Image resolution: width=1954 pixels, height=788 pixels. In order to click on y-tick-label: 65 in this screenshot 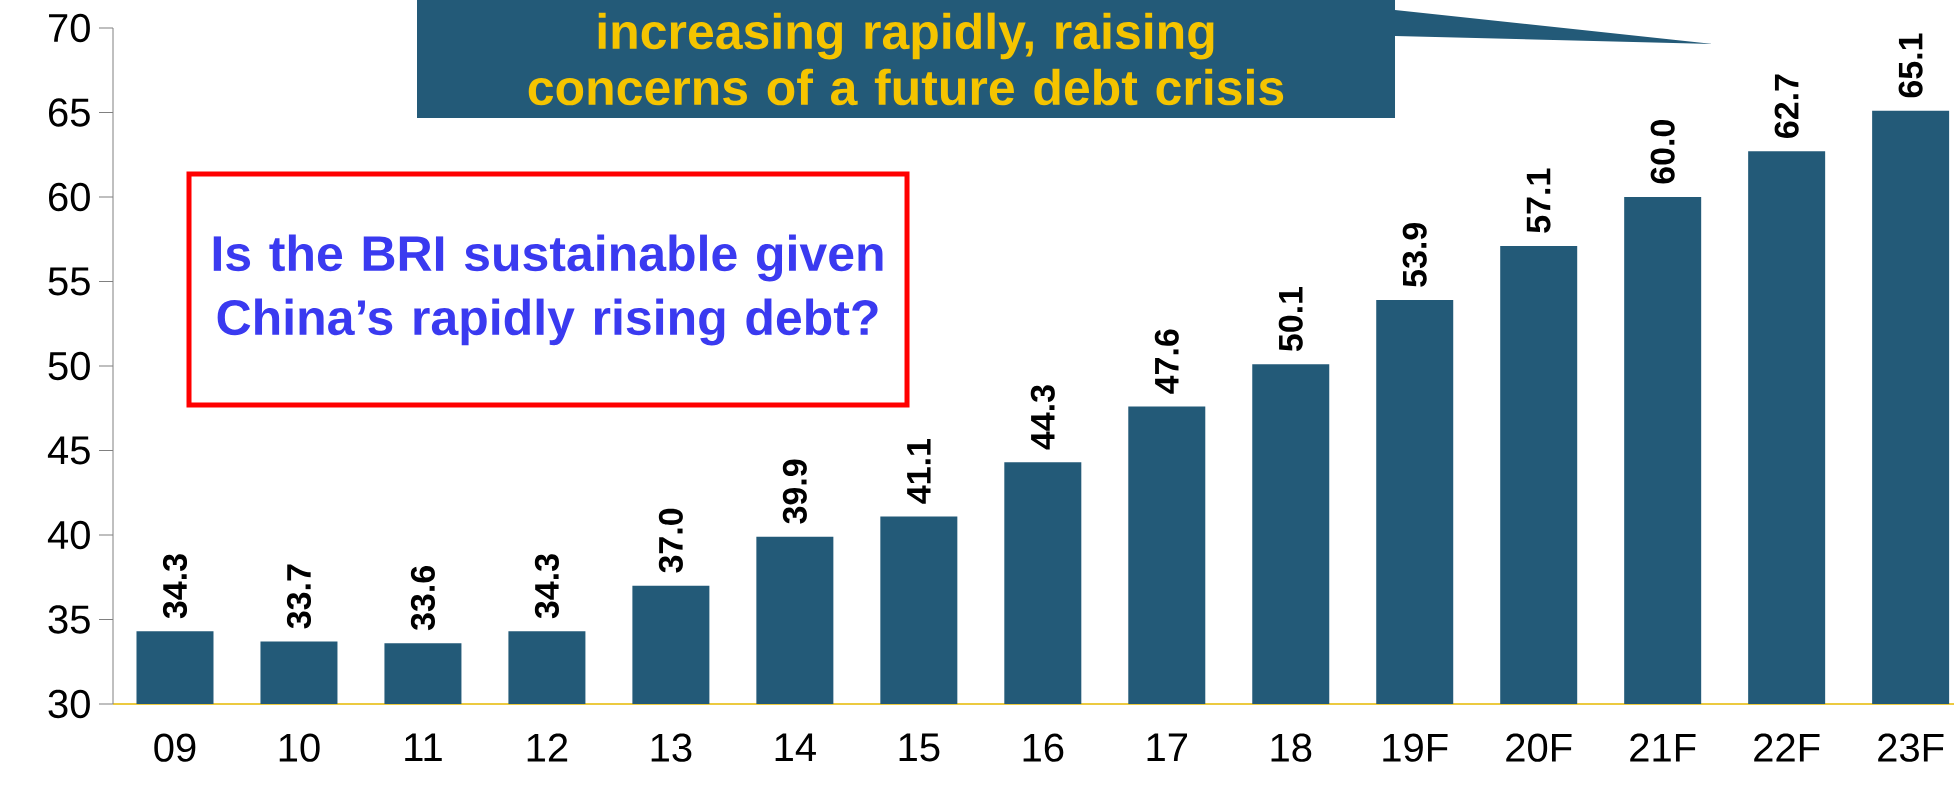, I will do `click(69, 112)`.